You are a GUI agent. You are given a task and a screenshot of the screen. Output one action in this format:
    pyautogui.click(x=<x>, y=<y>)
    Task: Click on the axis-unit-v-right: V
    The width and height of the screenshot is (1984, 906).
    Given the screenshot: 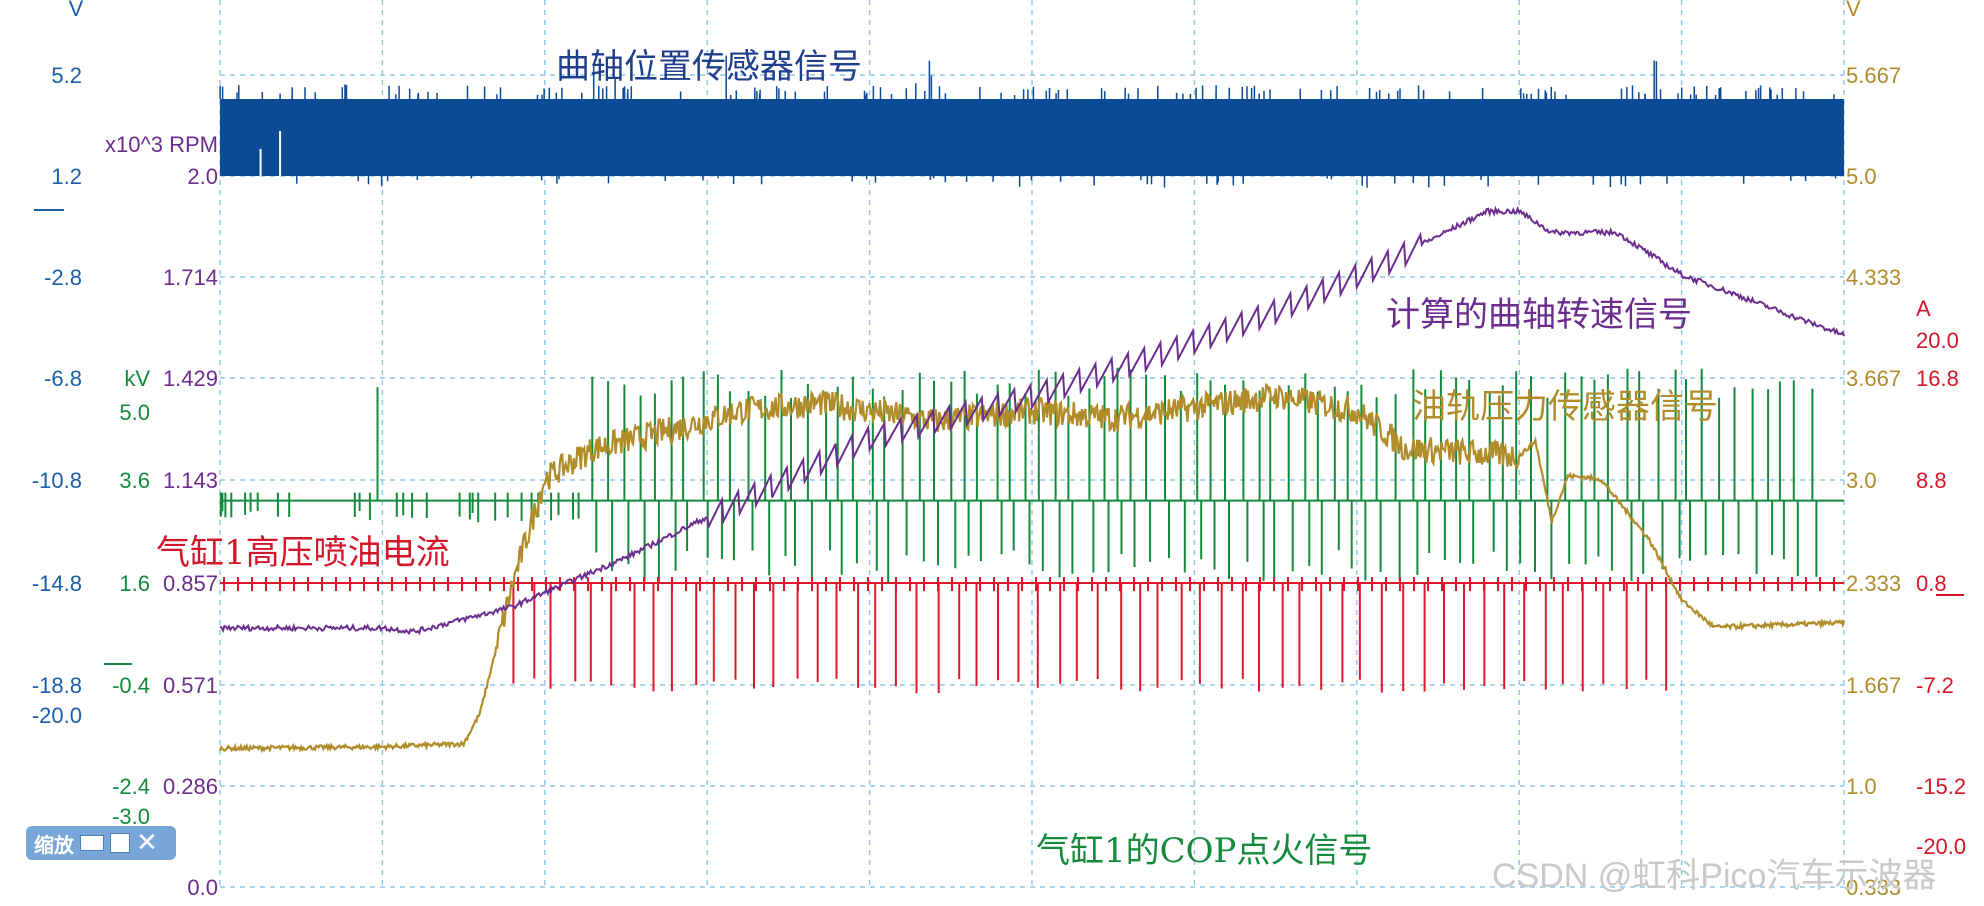 What is the action you would take?
    pyautogui.click(x=1853, y=10)
    